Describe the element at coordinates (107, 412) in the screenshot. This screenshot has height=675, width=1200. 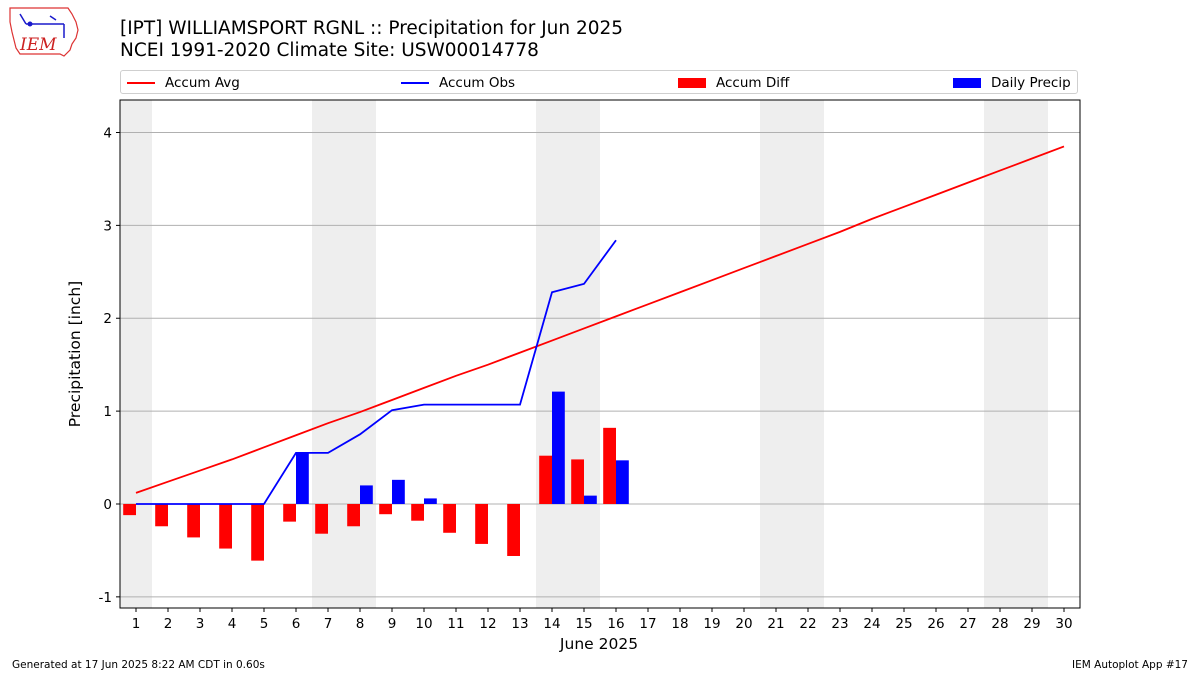
I see `y-tick-label: 1` at that location.